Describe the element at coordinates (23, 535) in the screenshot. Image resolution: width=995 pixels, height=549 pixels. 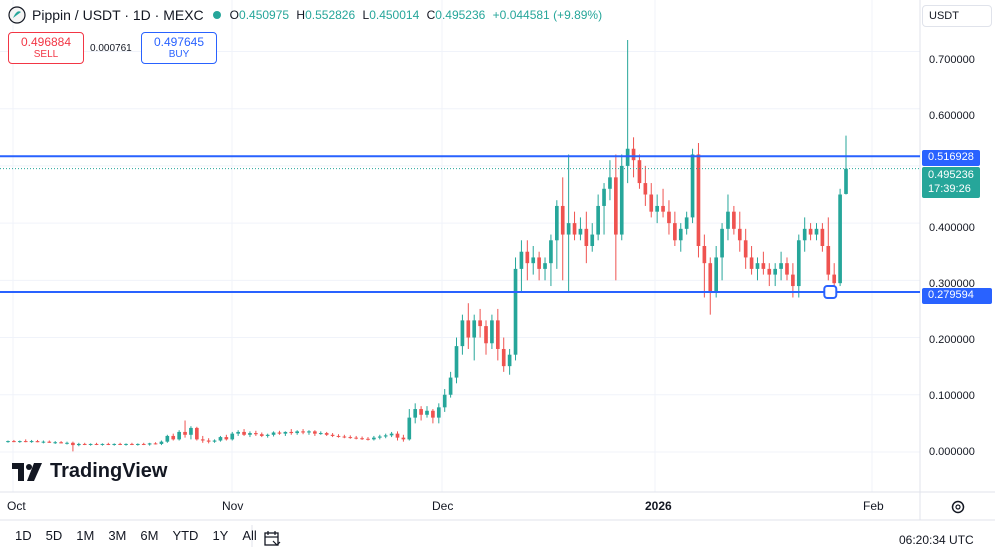
I see `range-1d-button: 1D` at that location.